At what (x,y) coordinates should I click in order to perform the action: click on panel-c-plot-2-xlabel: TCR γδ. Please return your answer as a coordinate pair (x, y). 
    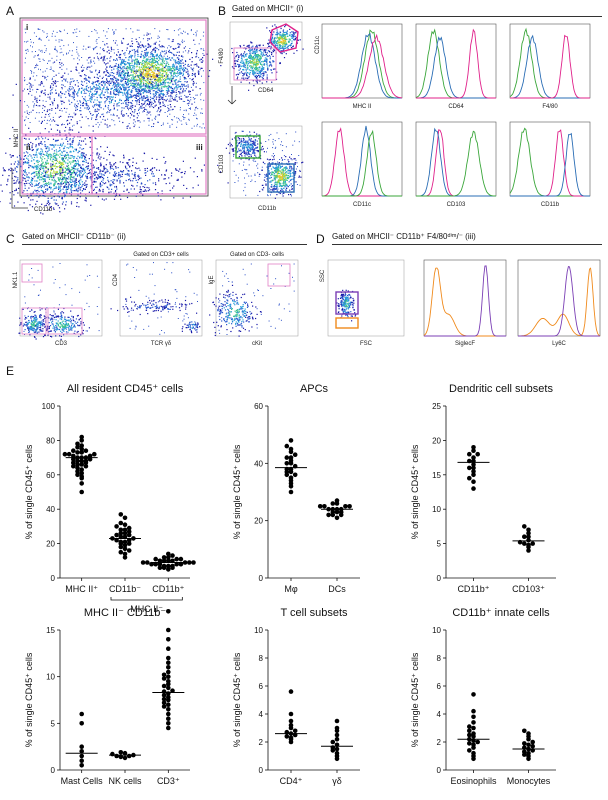
    Looking at the image, I should click on (161, 344).